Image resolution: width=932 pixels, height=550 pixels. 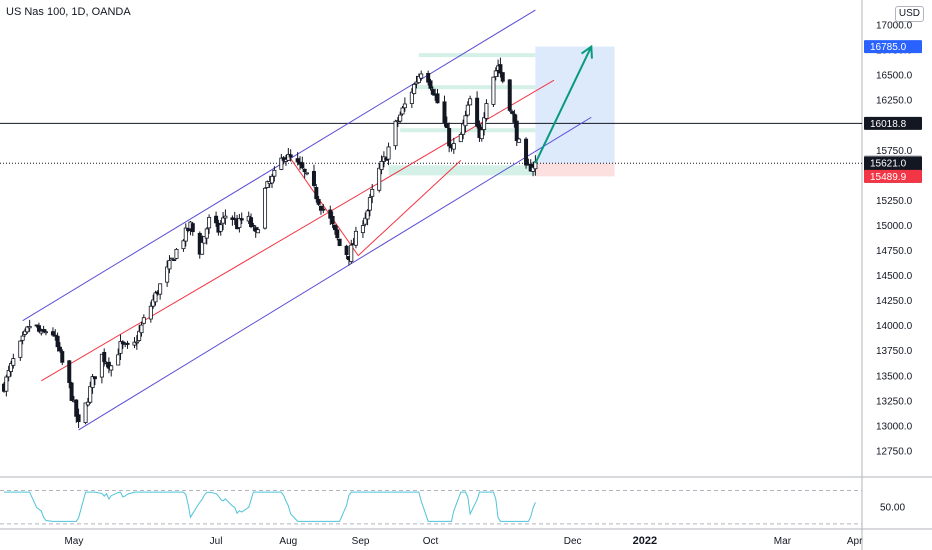 What do you see at coordinates (894, 26) in the screenshot?
I see `price-tick-label: 17000.0` at bounding box center [894, 26].